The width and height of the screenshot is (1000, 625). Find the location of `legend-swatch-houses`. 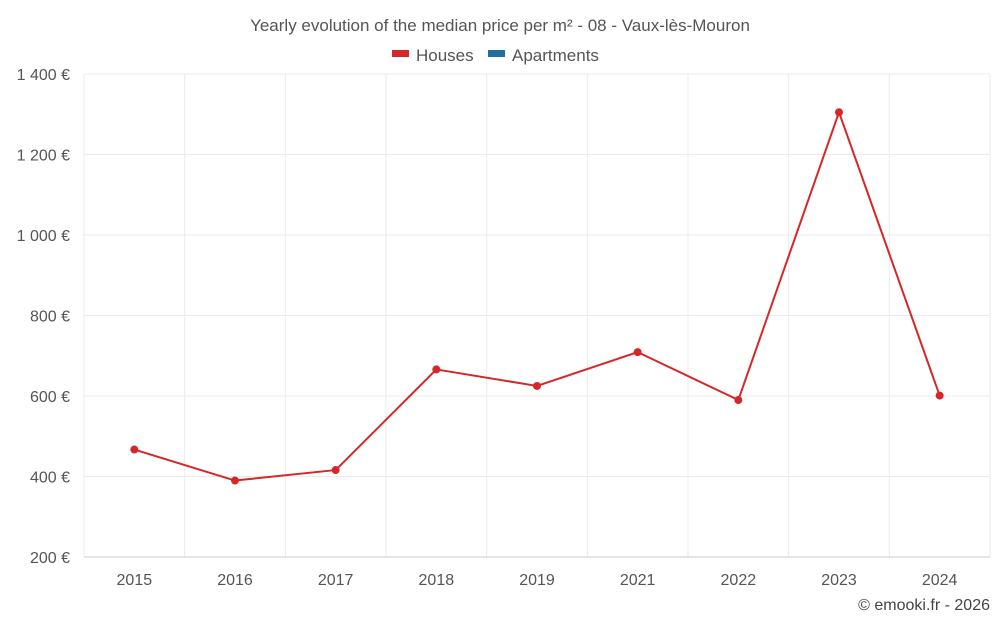

legend-swatch-houses is located at coordinates (400, 53).